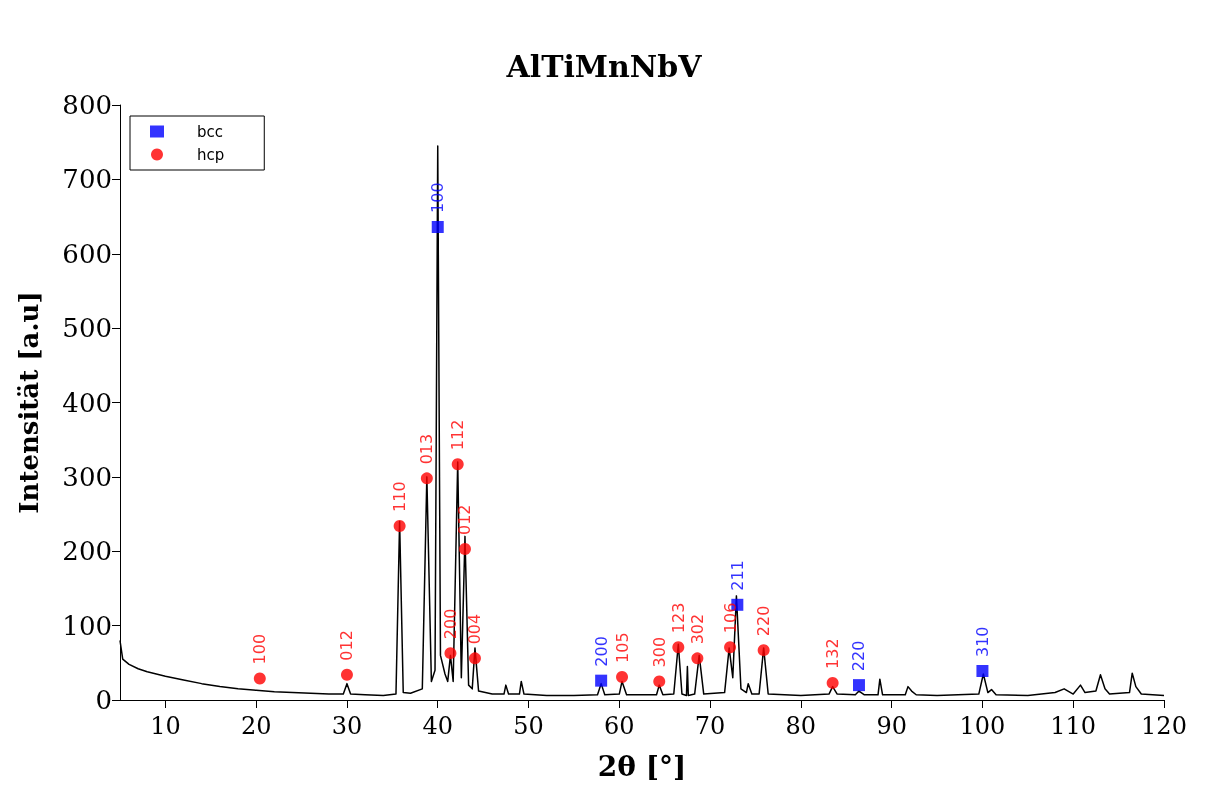  I want to click on x-tick-label: 100, so click(982, 726).